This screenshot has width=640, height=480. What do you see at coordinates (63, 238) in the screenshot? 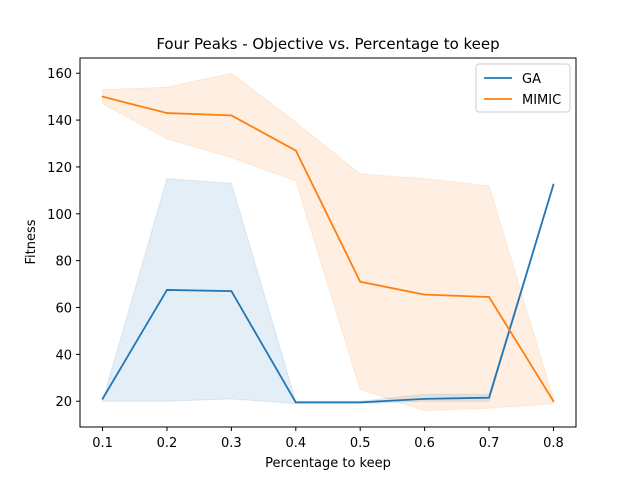
I see `y-axis: 20 40 60 80 100 120 140 160` at bounding box center [63, 238].